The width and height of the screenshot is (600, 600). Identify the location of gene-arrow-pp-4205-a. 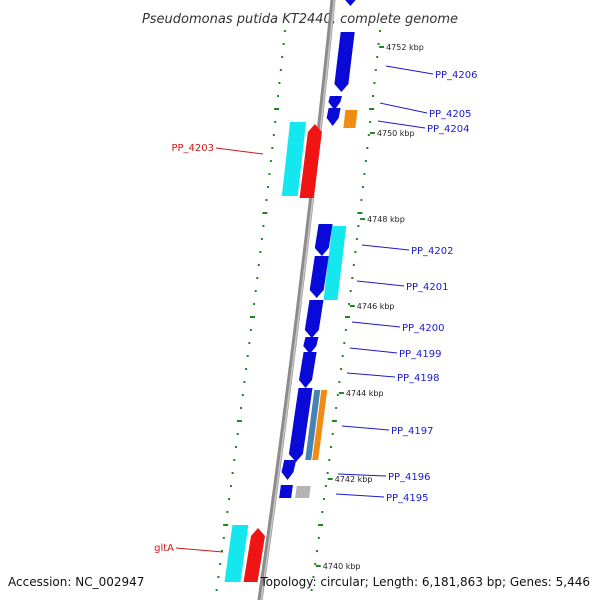
(335, 103).